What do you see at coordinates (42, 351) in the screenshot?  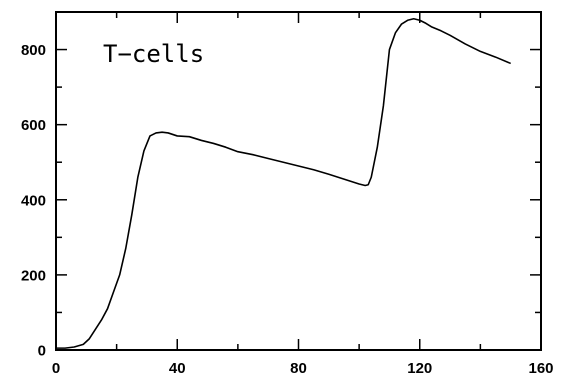 I see `y-tick-label: 0` at bounding box center [42, 351].